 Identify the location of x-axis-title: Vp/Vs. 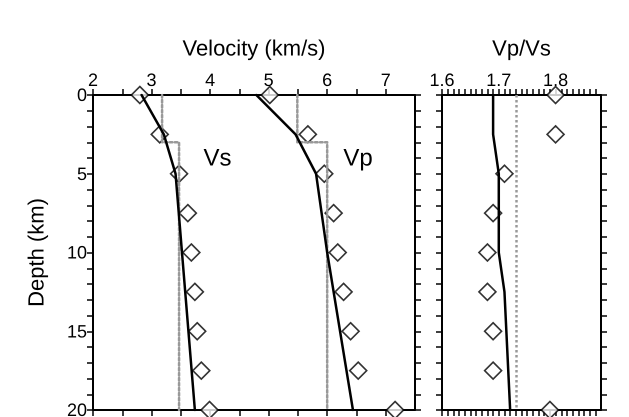
(521, 48).